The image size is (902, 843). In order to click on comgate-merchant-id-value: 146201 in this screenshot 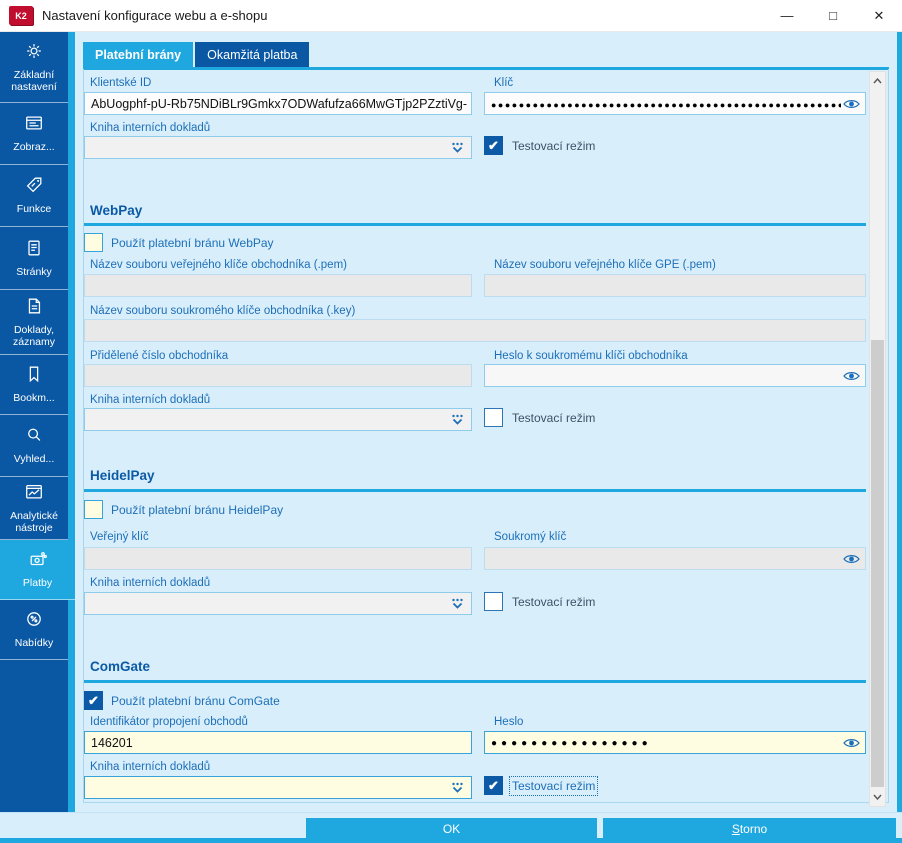, I will do `click(112, 742)`.